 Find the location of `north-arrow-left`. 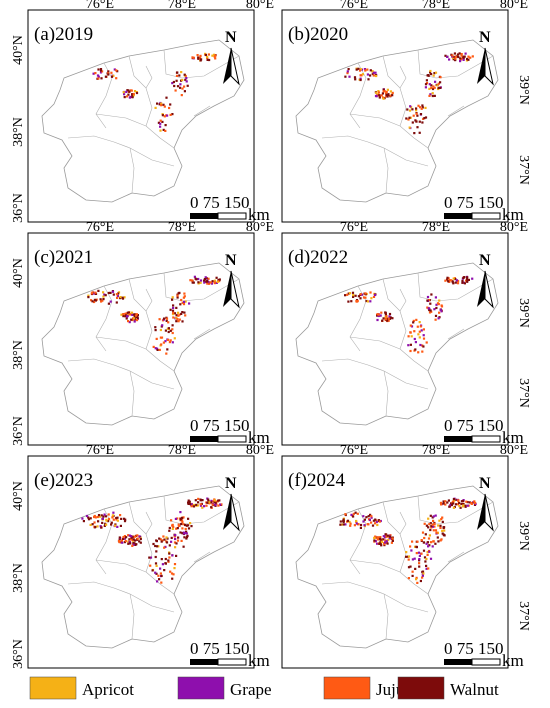

north-arrow-left is located at coordinates (481, 512).